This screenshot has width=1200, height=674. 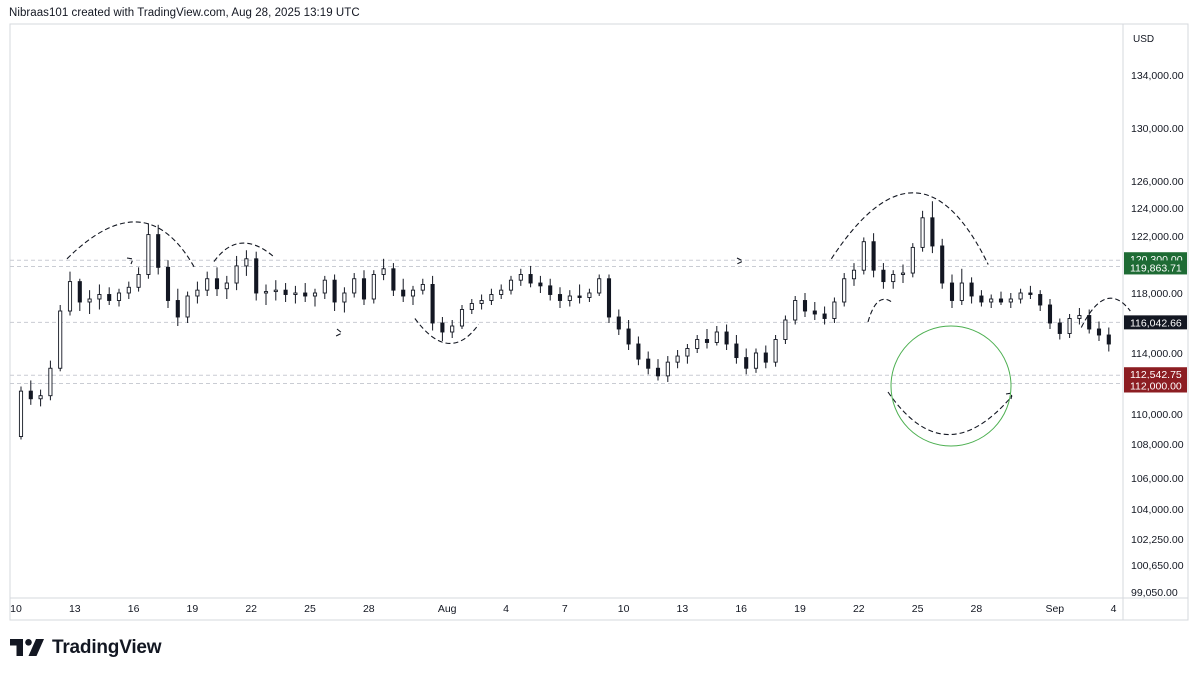 I want to click on currency-label: USD, so click(x=1143, y=39).